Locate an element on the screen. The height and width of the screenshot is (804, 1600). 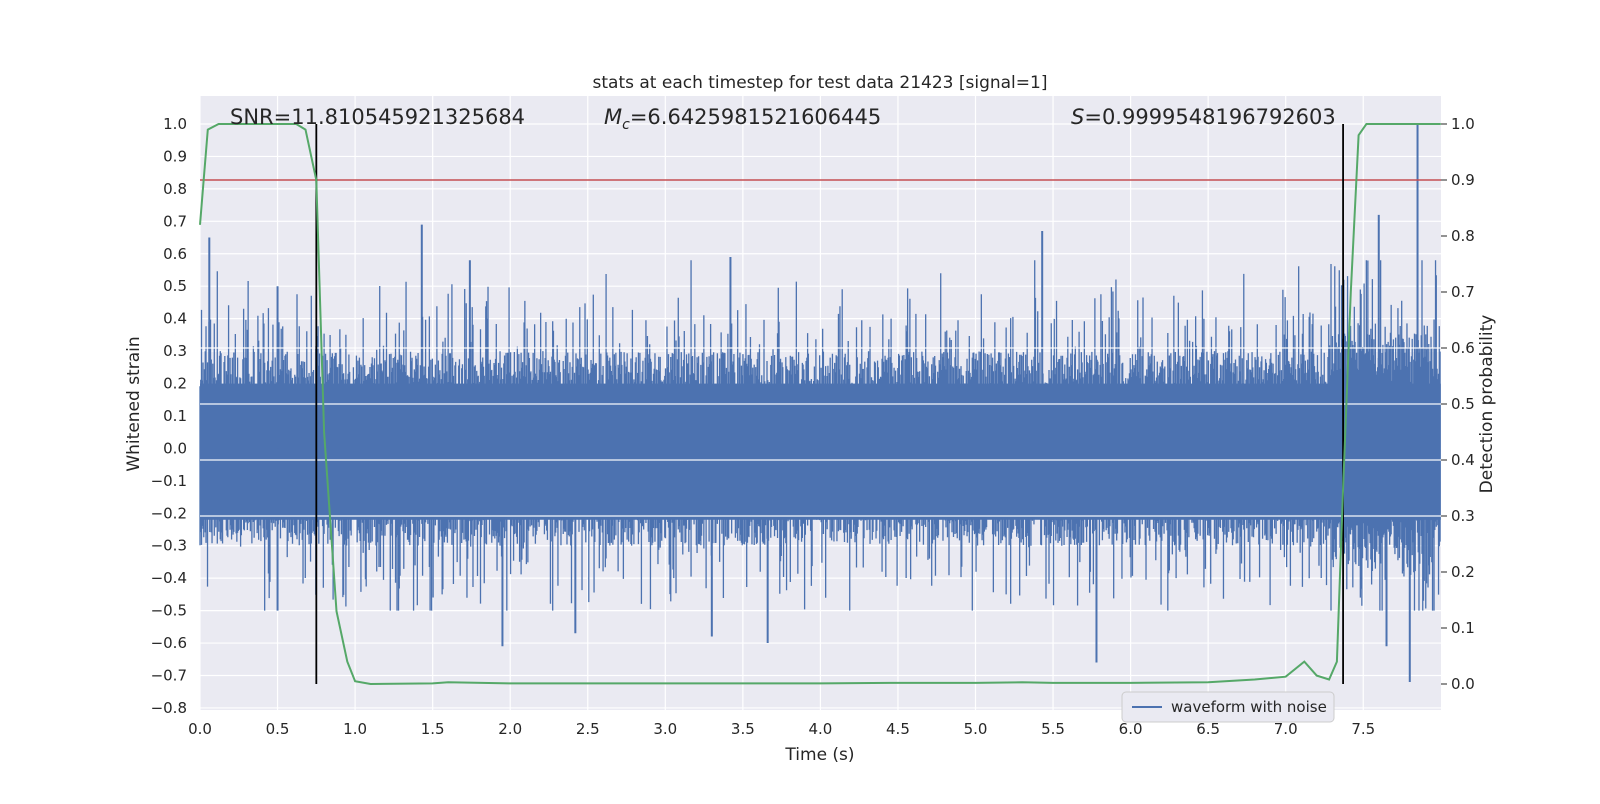
chirp-mass-subscript: c is located at coordinates (626, 125).